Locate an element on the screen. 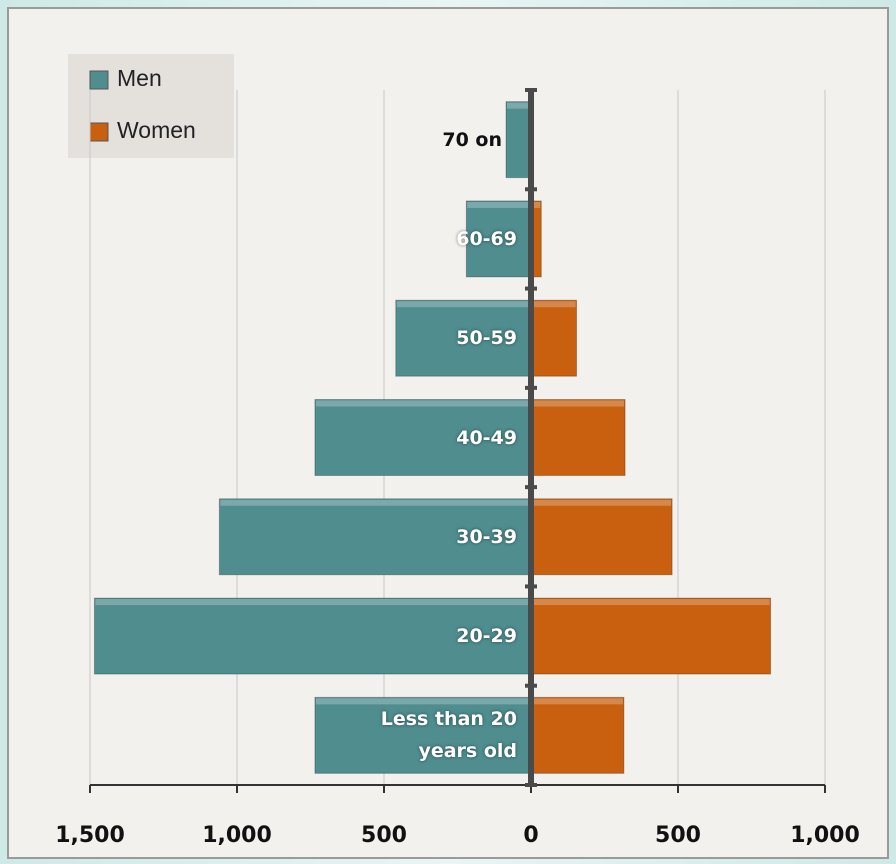 This screenshot has width=896, height=864. legend: Men Women is located at coordinates (151, 106).